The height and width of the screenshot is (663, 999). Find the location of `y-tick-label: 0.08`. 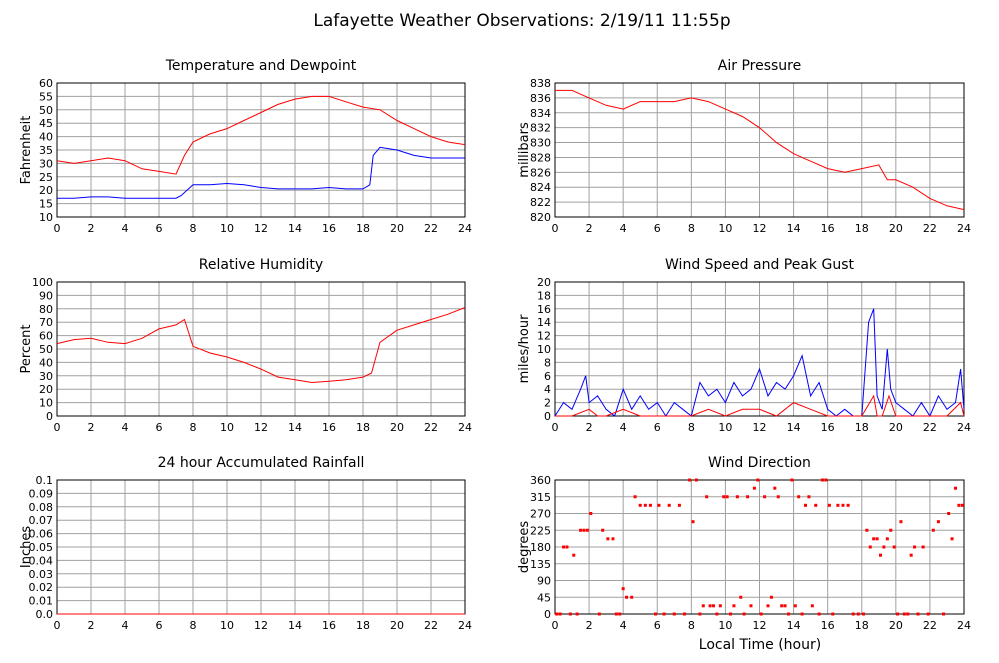

y-tick-label: 0.08 is located at coordinates (41, 507).